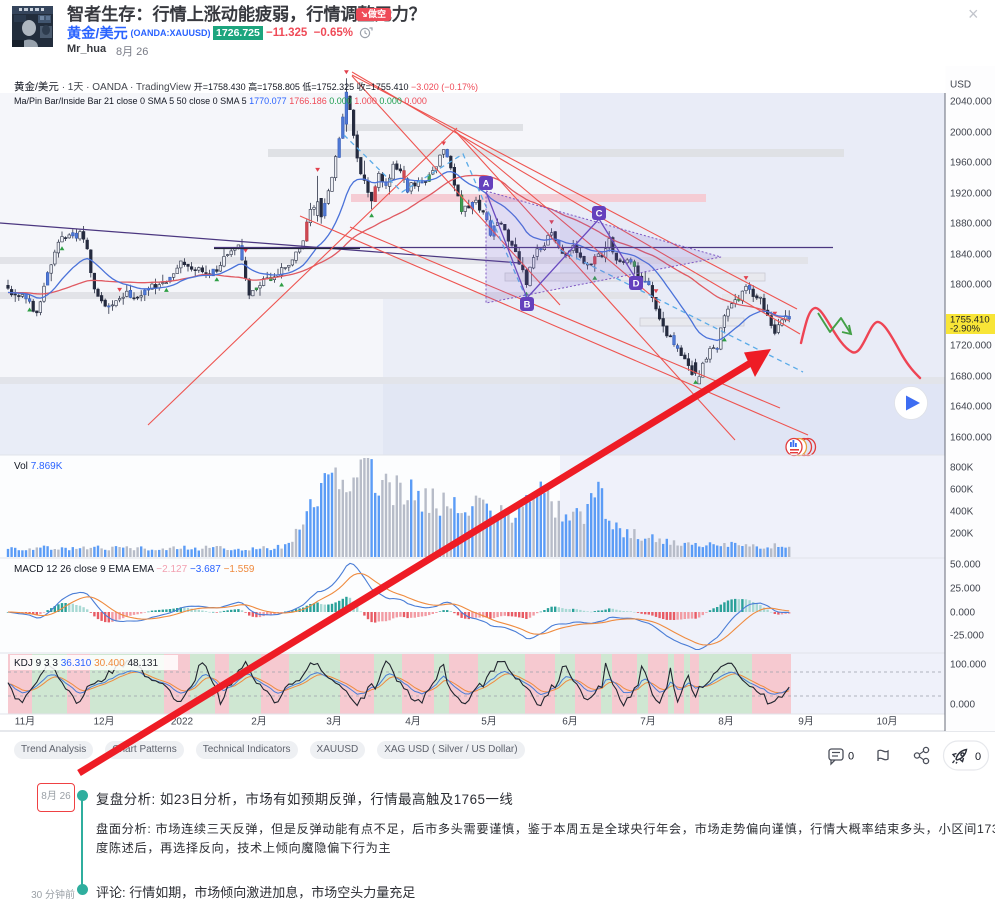 The width and height of the screenshot is (995, 901). Describe the element at coordinates (965, 565) in the screenshot. I see `svg-text: 50.000` at that location.